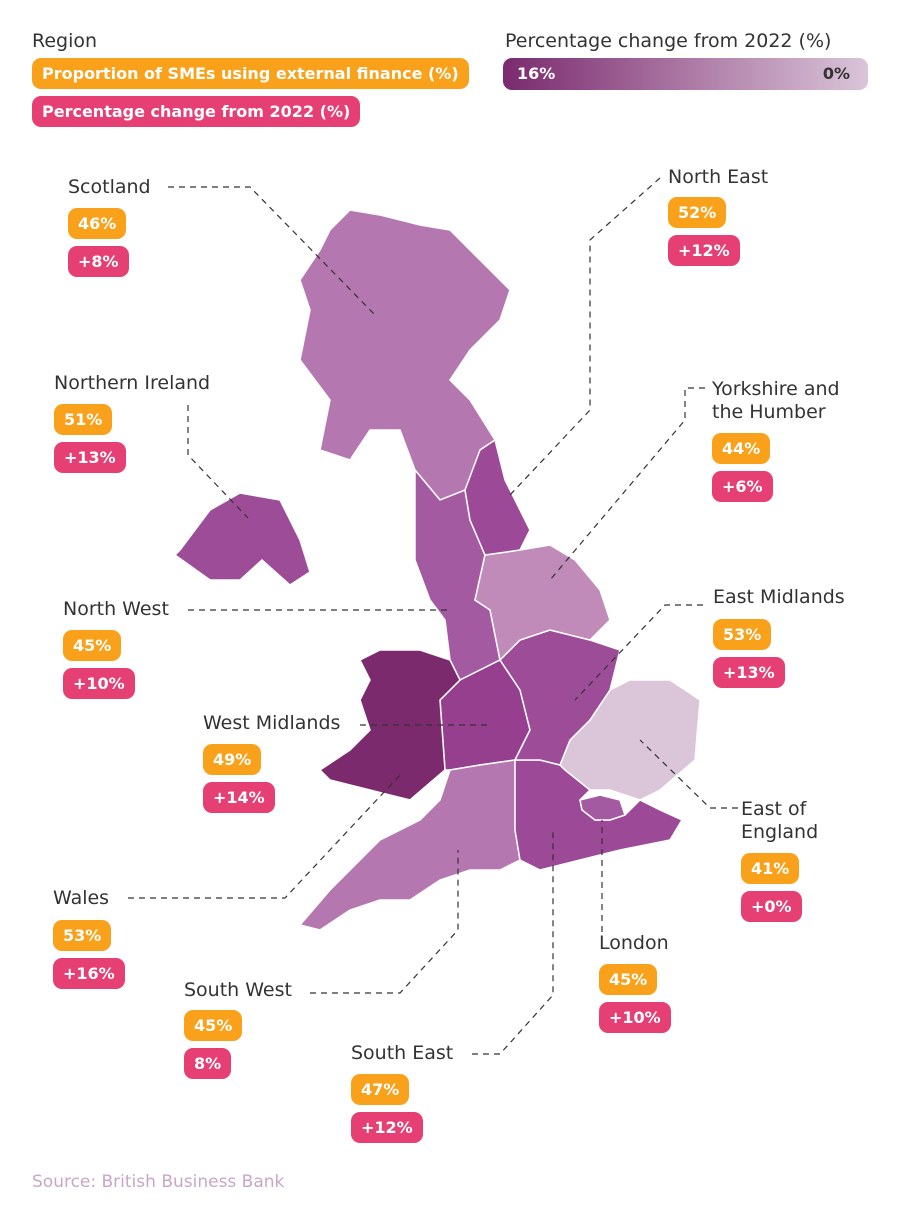 This screenshot has height=1230, width=900. What do you see at coordinates (239, 797) in the screenshot?
I see `change-label: +14%` at bounding box center [239, 797].